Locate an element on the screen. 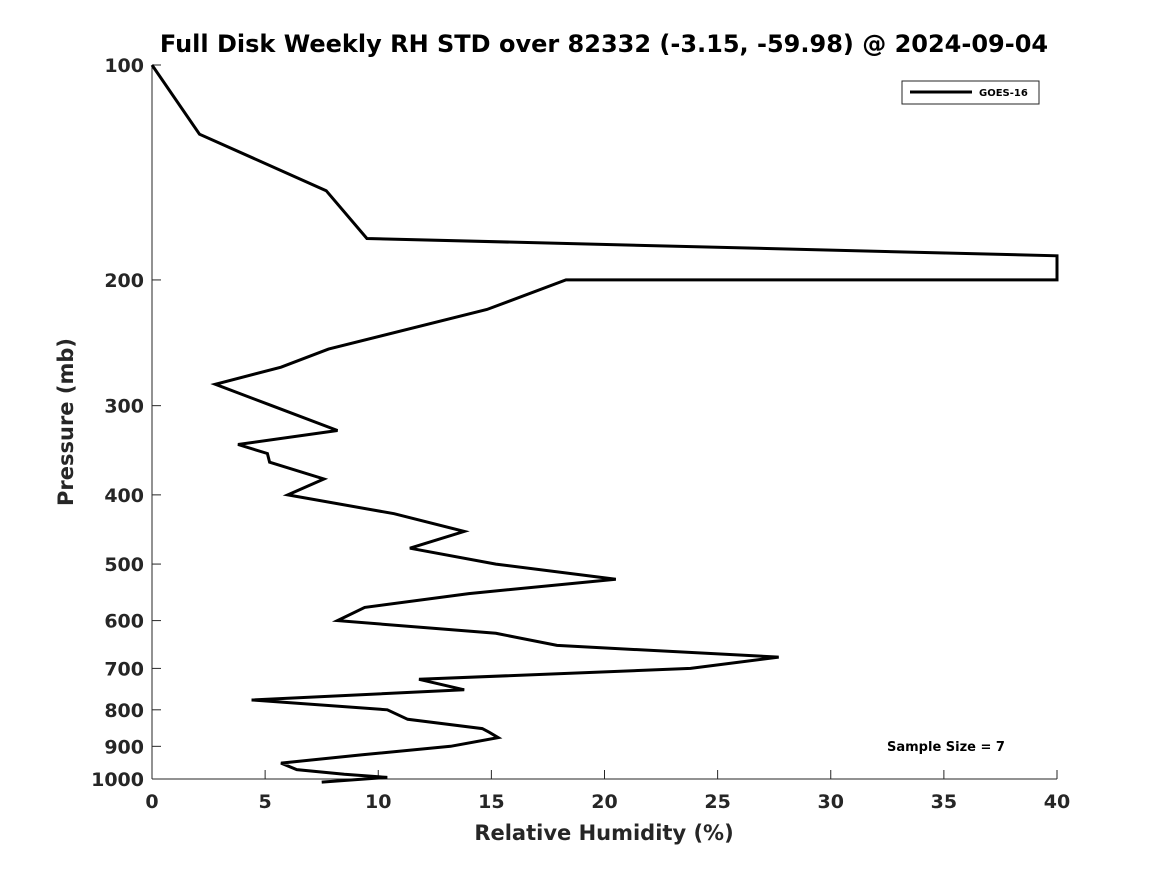 The height and width of the screenshot is (875, 1167). y-tick-label: 700 is located at coordinates (124, 669).